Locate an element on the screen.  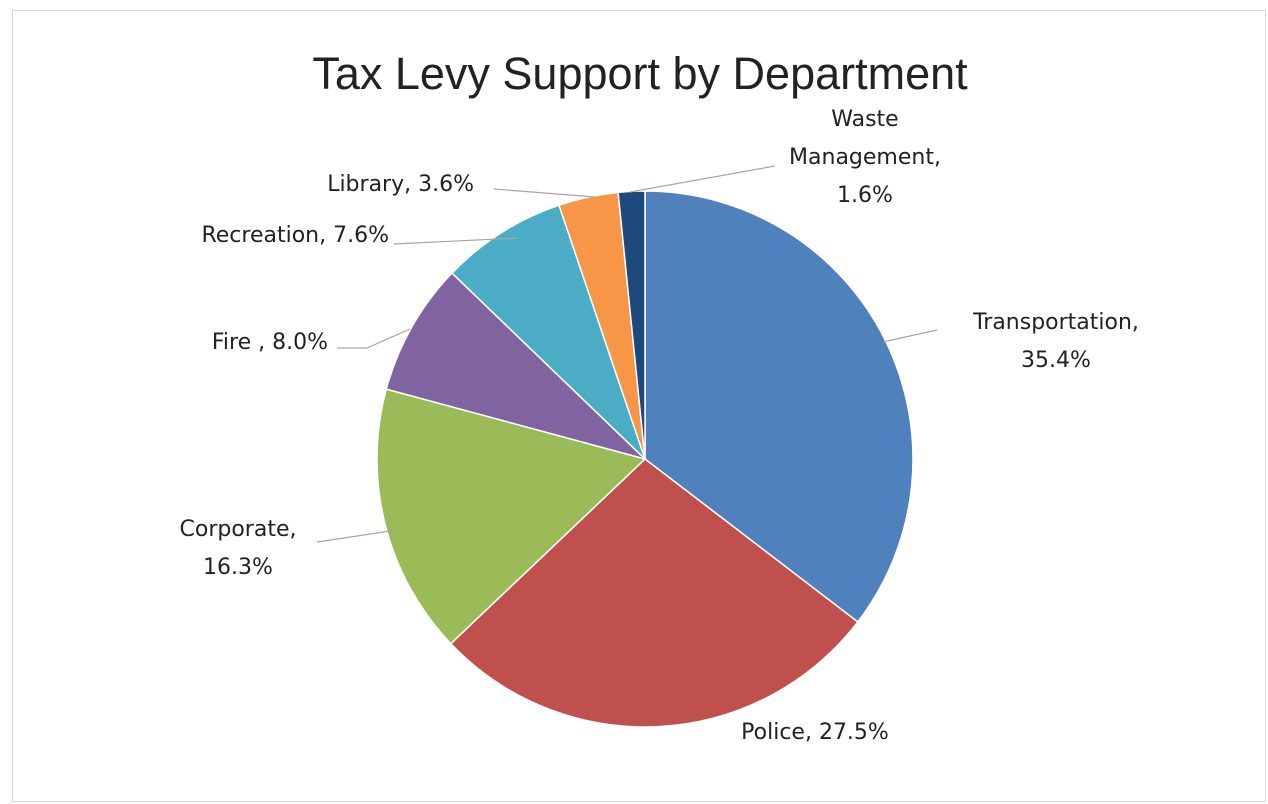
data-label-police: Police, 27.5% is located at coordinates (815, 732).